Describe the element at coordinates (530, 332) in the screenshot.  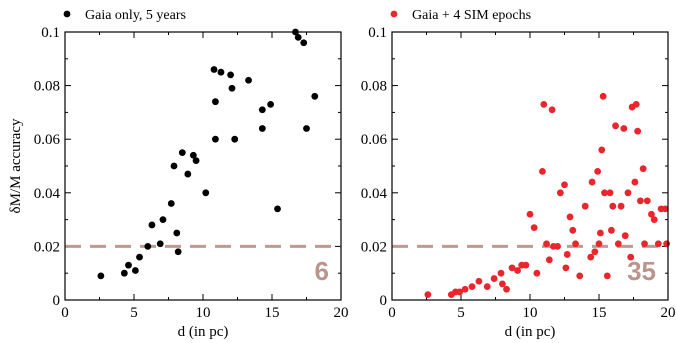
I see `x-axis-label-gaia-sim: d (in pc)` at that location.